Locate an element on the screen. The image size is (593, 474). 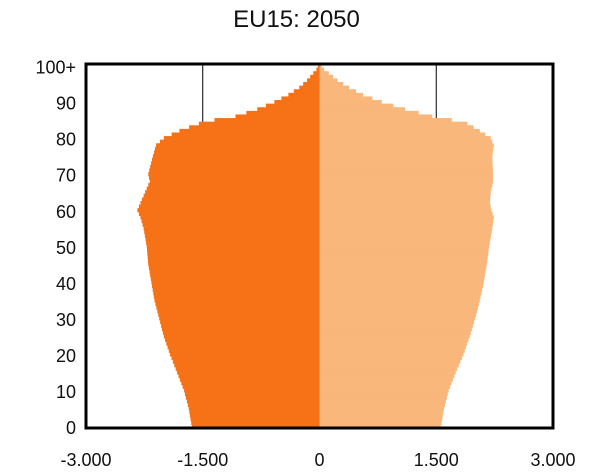
y-axis-ticks: 0 10 20 30 40 50 60 70 80 90 100+ is located at coordinates (55, 248).